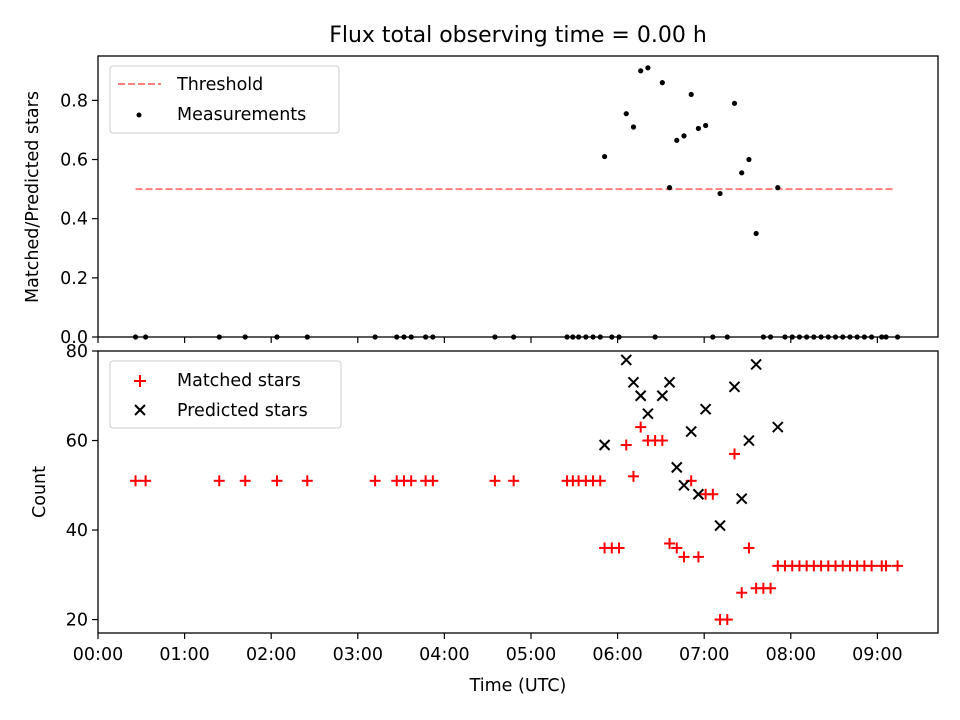  Describe the element at coordinates (518, 35) in the screenshot. I see `chart-title: Flux total observing time = 0.00 h` at that location.